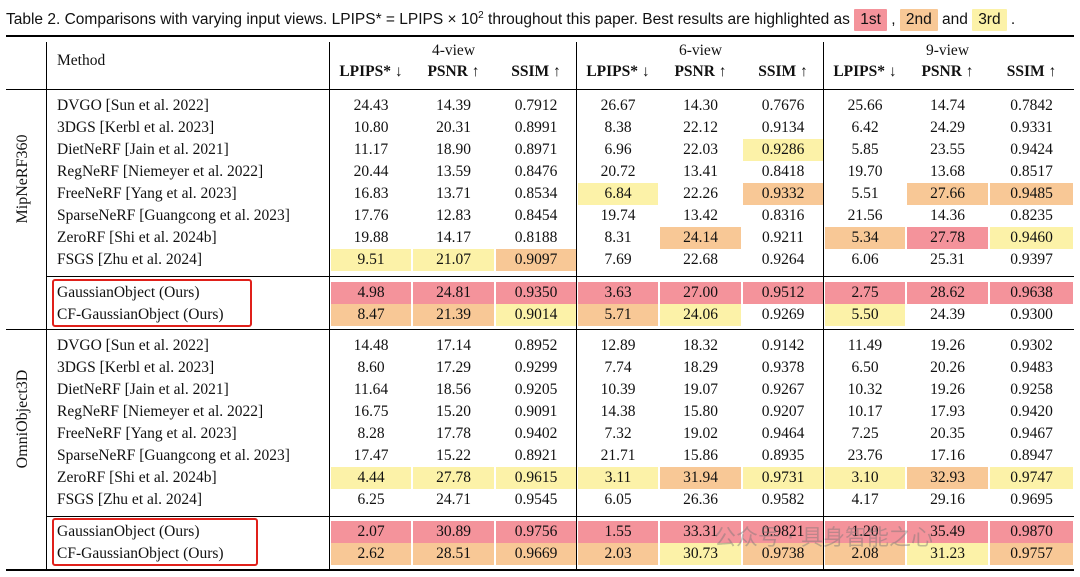  I want to click on value-cell: 10.80, so click(371, 127).